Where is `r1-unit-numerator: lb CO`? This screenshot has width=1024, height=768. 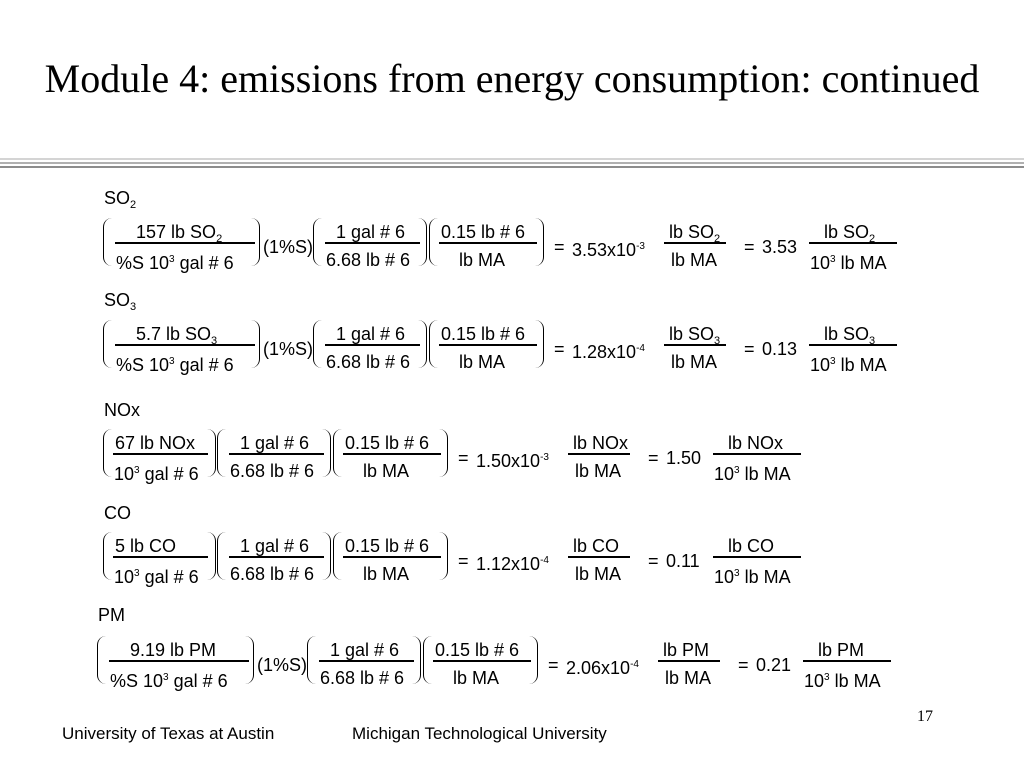
r1-unit-numerator: lb CO is located at coordinates (596, 546).